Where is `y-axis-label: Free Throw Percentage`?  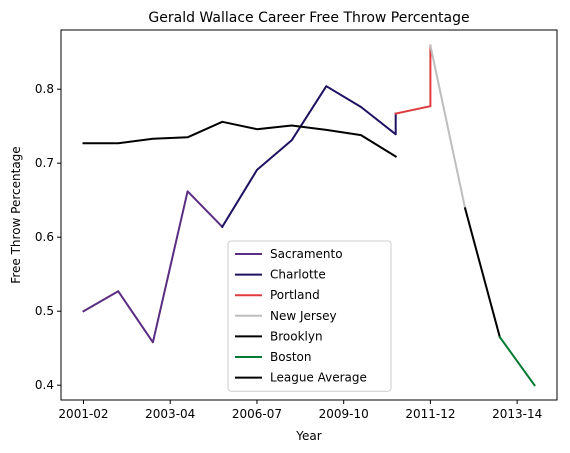
y-axis-label: Free Throw Percentage is located at coordinates (16, 214).